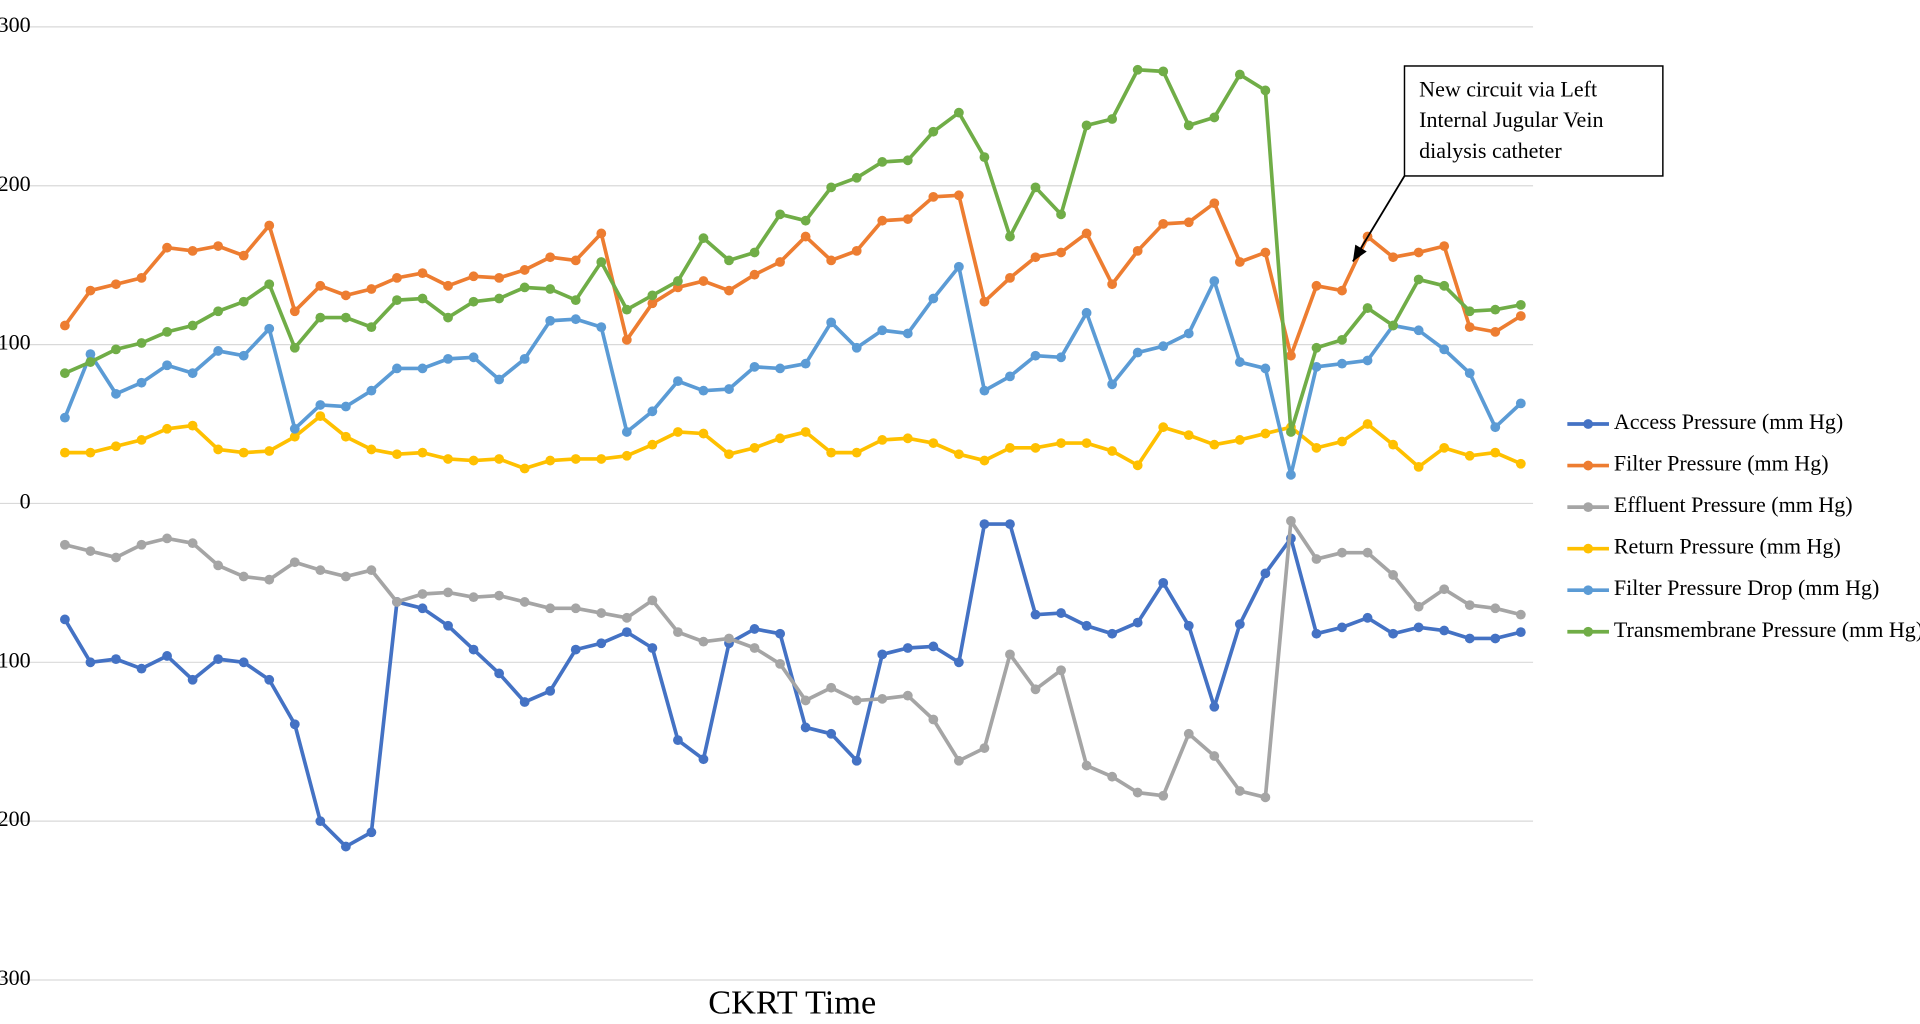 This screenshot has height=1024, width=1920. Describe the element at coordinates (1727, 546) in the screenshot. I see `legend-label: Return Pressure (mm Hg)` at that location.